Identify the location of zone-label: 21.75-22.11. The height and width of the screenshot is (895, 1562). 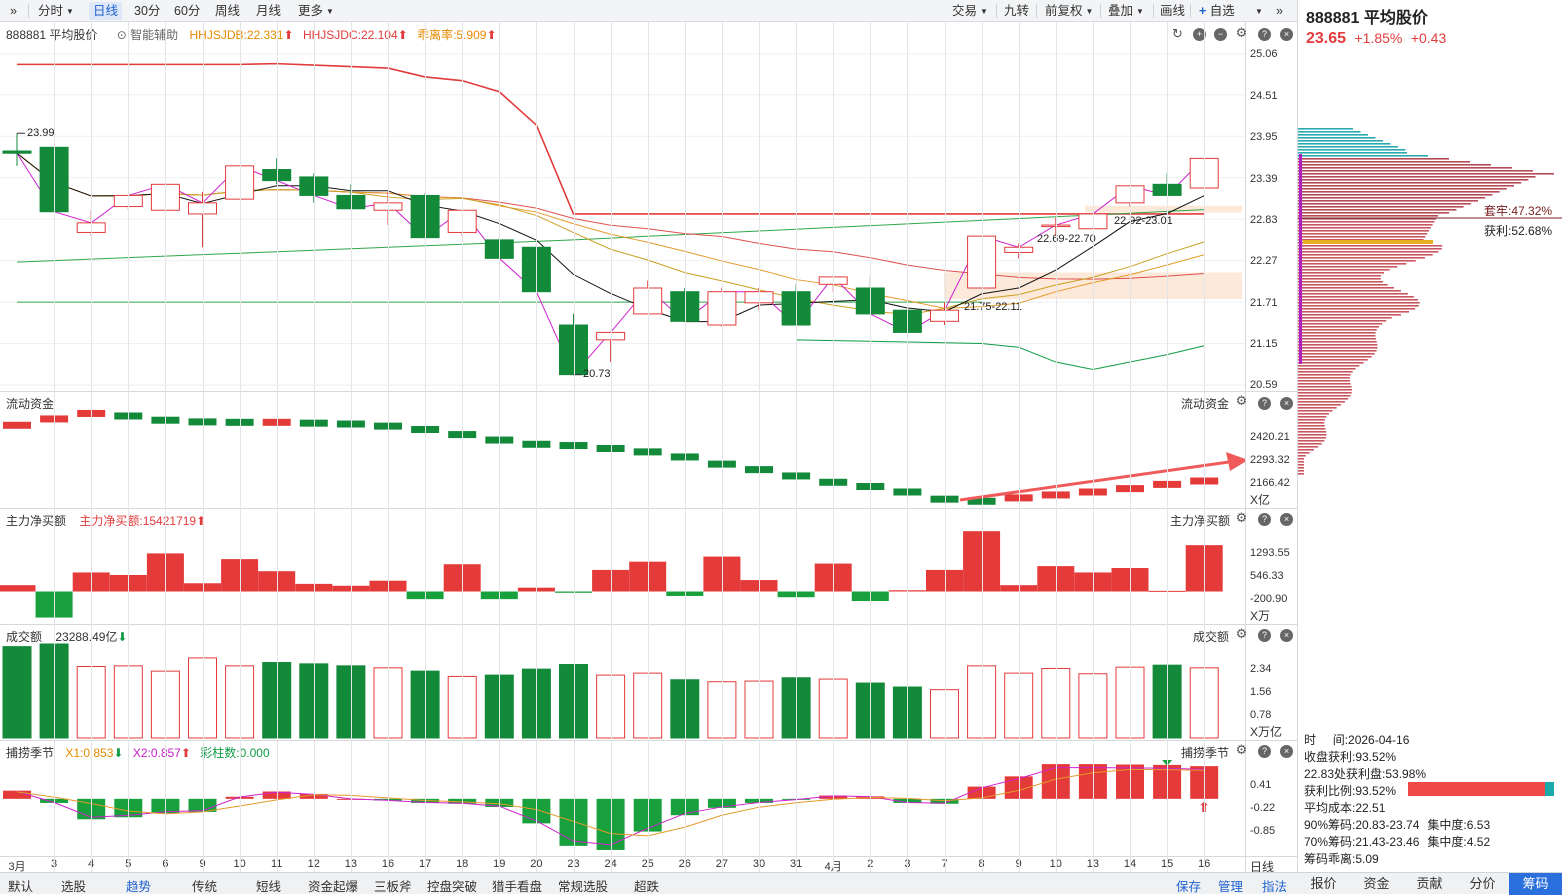
(993, 307).